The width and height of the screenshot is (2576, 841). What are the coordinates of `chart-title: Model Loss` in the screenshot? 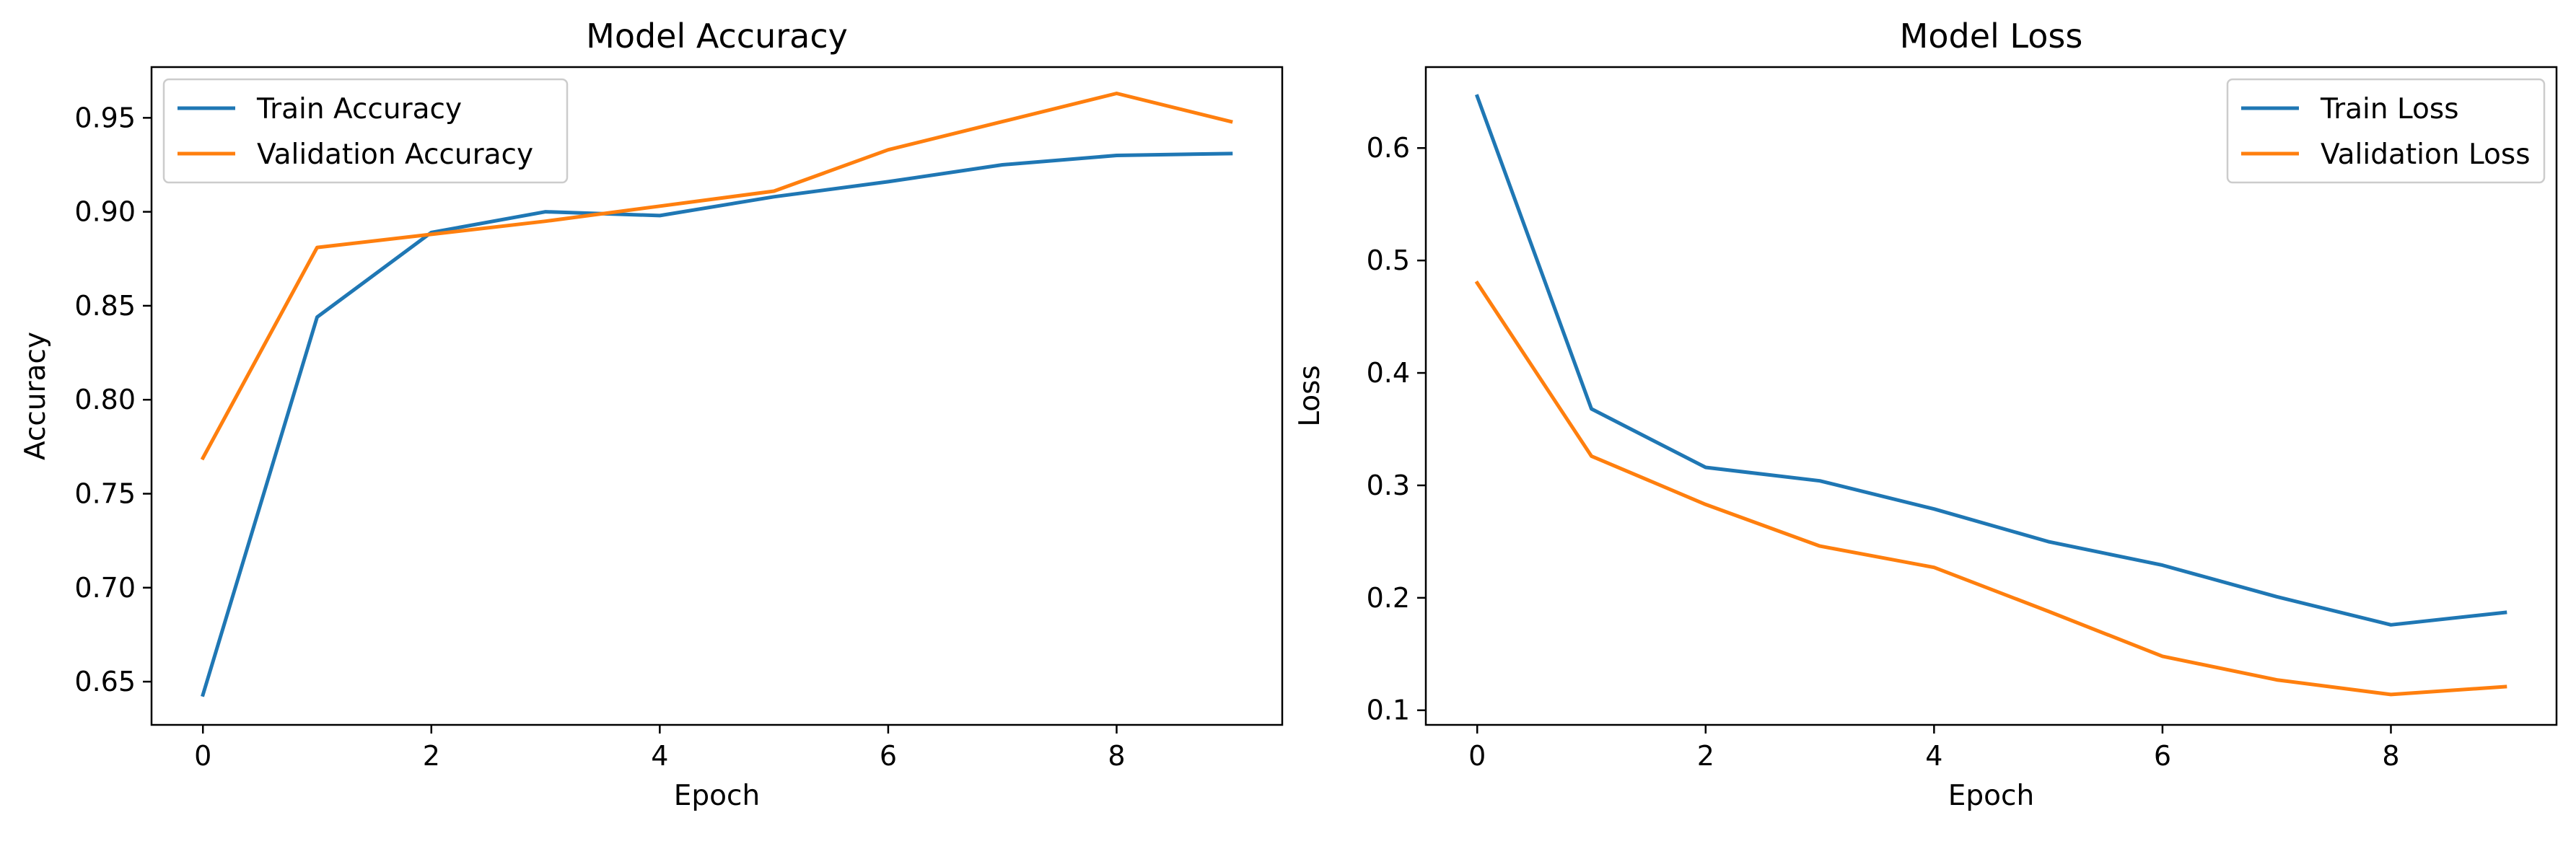 It's located at (1992, 36).